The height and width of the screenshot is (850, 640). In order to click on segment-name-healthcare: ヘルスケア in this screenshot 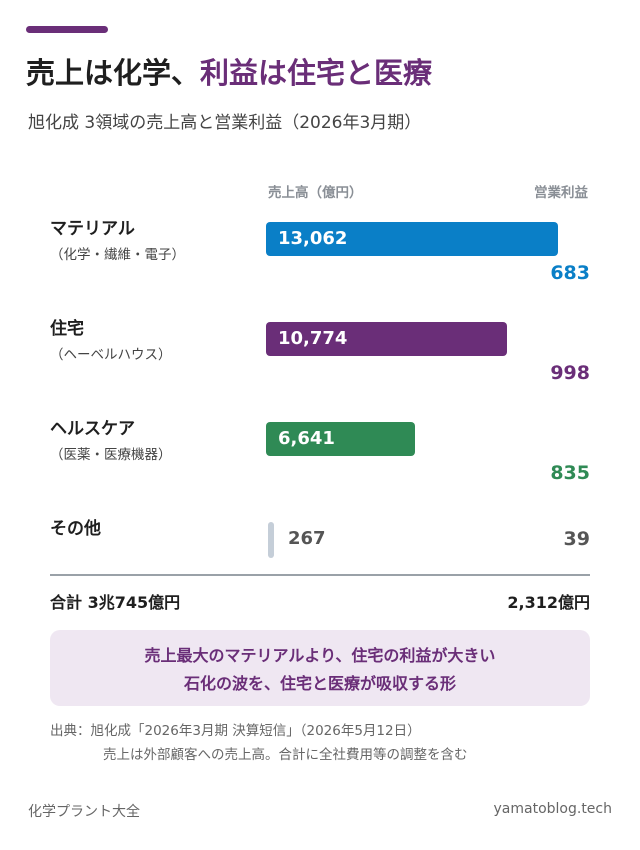, I will do `click(92, 429)`.